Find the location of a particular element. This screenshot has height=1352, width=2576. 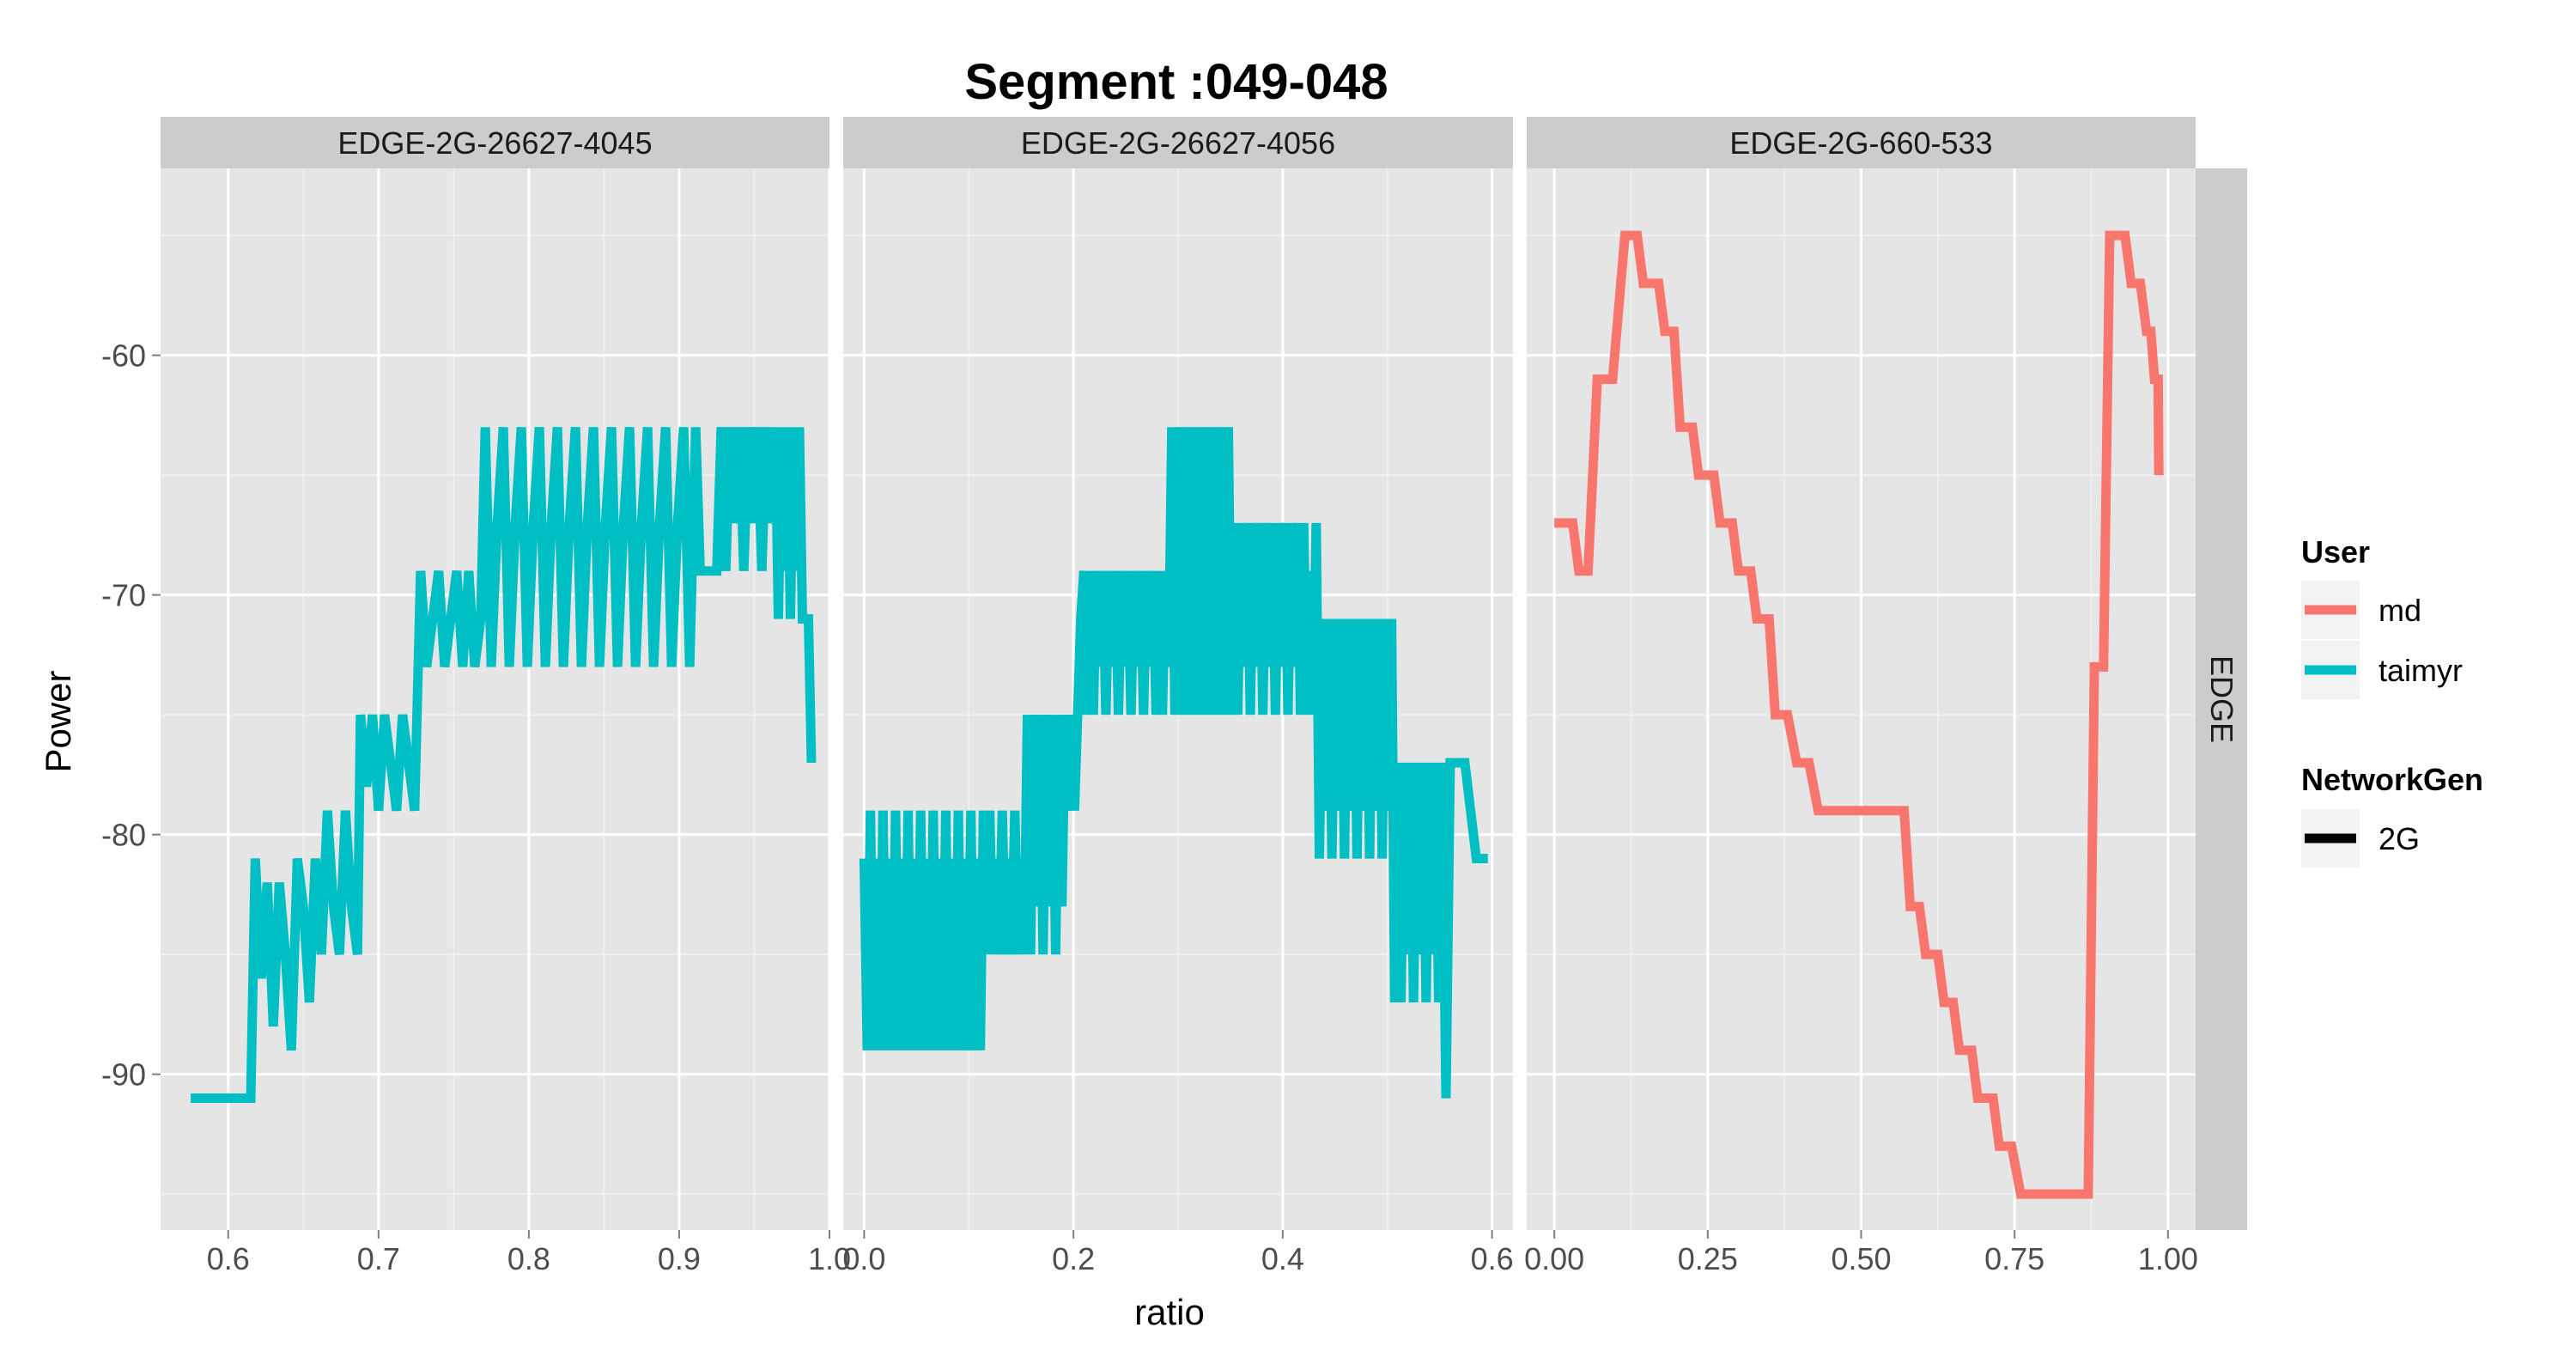

x-tick-label: 0.75 is located at coordinates (2014, 1258).